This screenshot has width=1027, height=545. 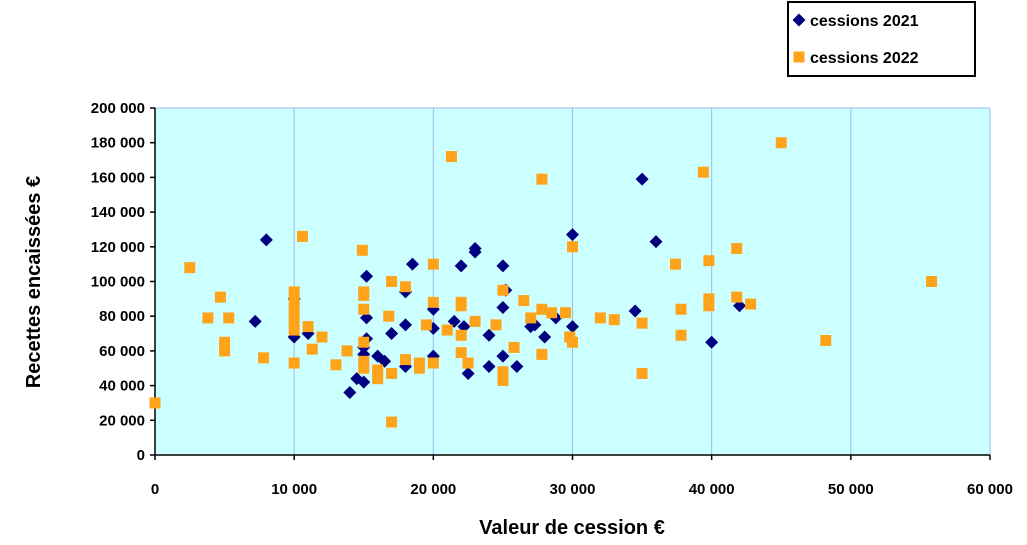 What do you see at coordinates (864, 21) in the screenshot?
I see `legend-label: cessions 2021` at bounding box center [864, 21].